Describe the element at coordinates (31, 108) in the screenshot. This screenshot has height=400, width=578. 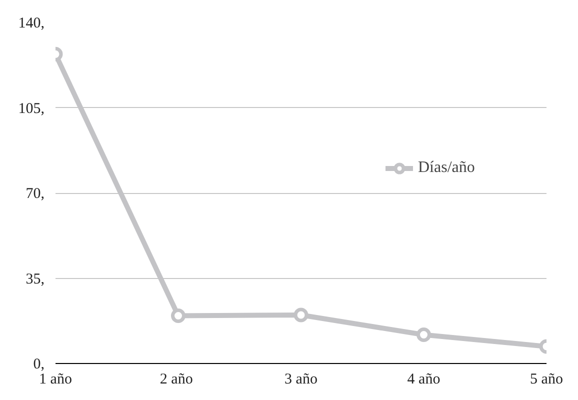
I see `y-tick-label: 105,` at that location.